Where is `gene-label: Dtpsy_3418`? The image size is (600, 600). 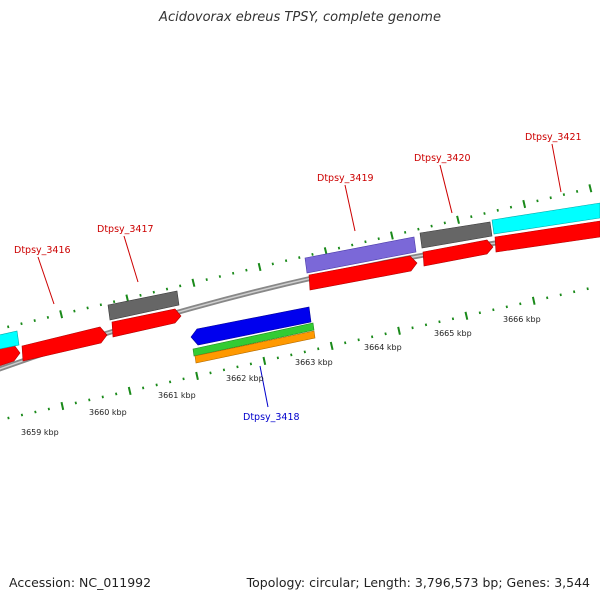
gene-label: Dtpsy_3418 is located at coordinates (271, 417).